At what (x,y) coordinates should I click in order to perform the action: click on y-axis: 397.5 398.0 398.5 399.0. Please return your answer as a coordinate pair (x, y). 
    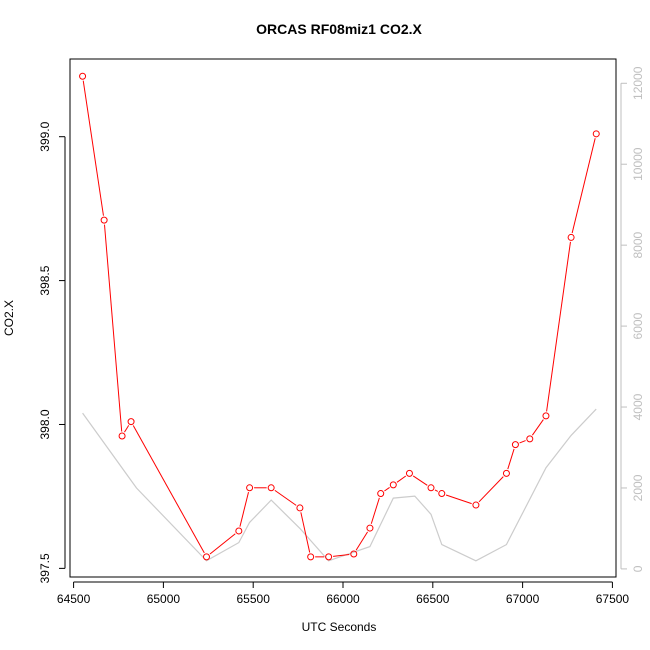
    Looking at the image, I should click on (52, 352).